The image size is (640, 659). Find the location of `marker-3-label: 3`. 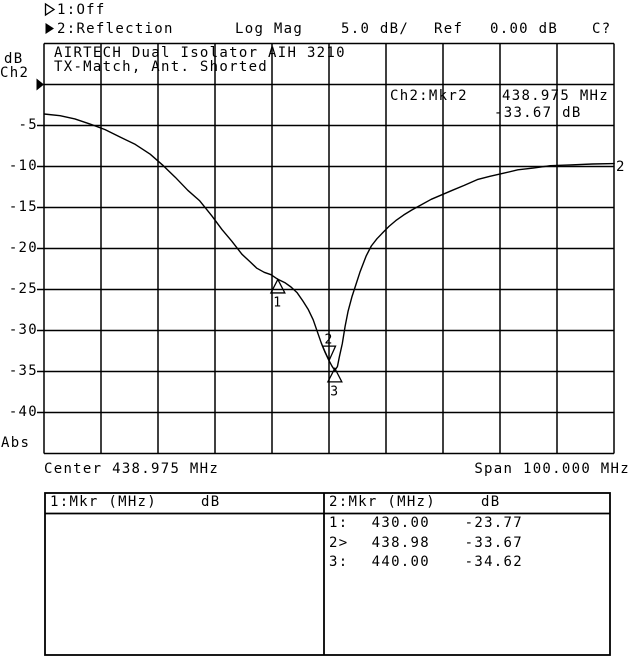

marker-3-label: 3 is located at coordinates (334, 391).